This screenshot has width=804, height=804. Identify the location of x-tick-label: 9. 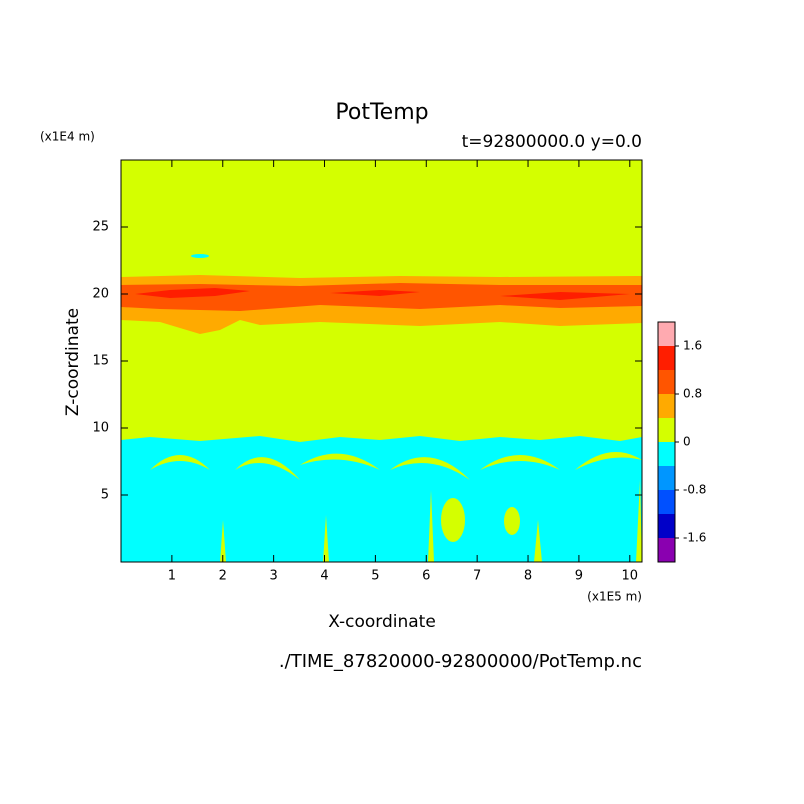
(579, 576).